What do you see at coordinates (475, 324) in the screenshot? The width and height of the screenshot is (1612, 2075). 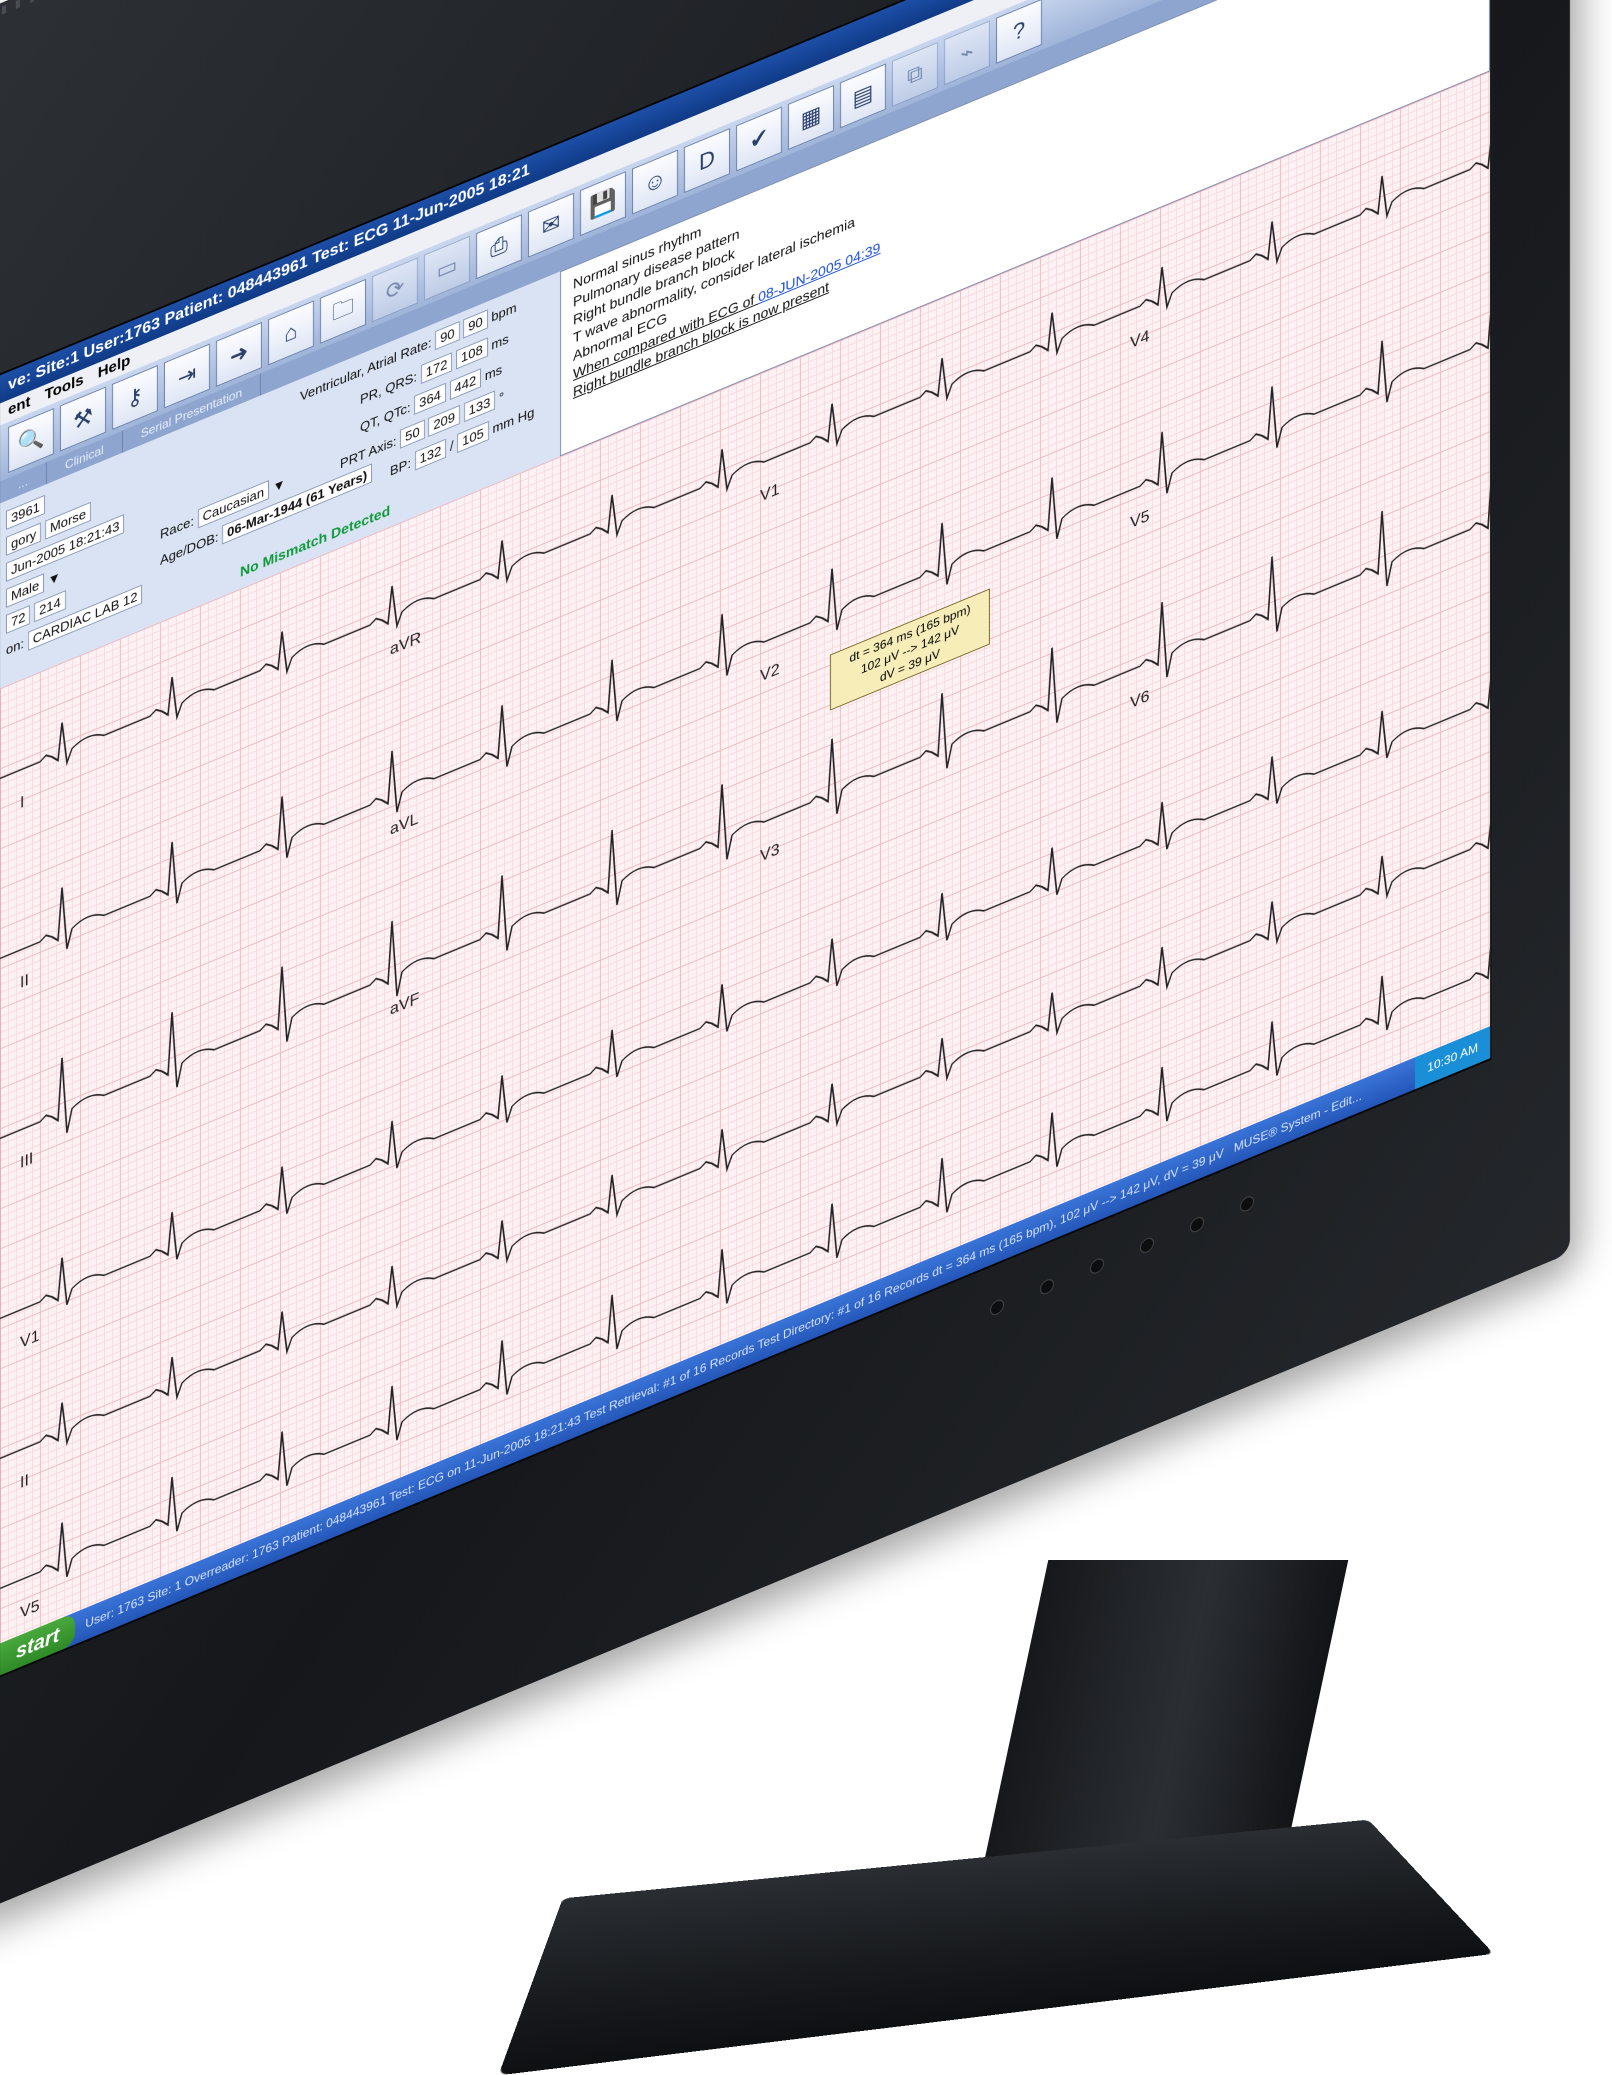 I see `atrial-rate-field: 90` at bounding box center [475, 324].